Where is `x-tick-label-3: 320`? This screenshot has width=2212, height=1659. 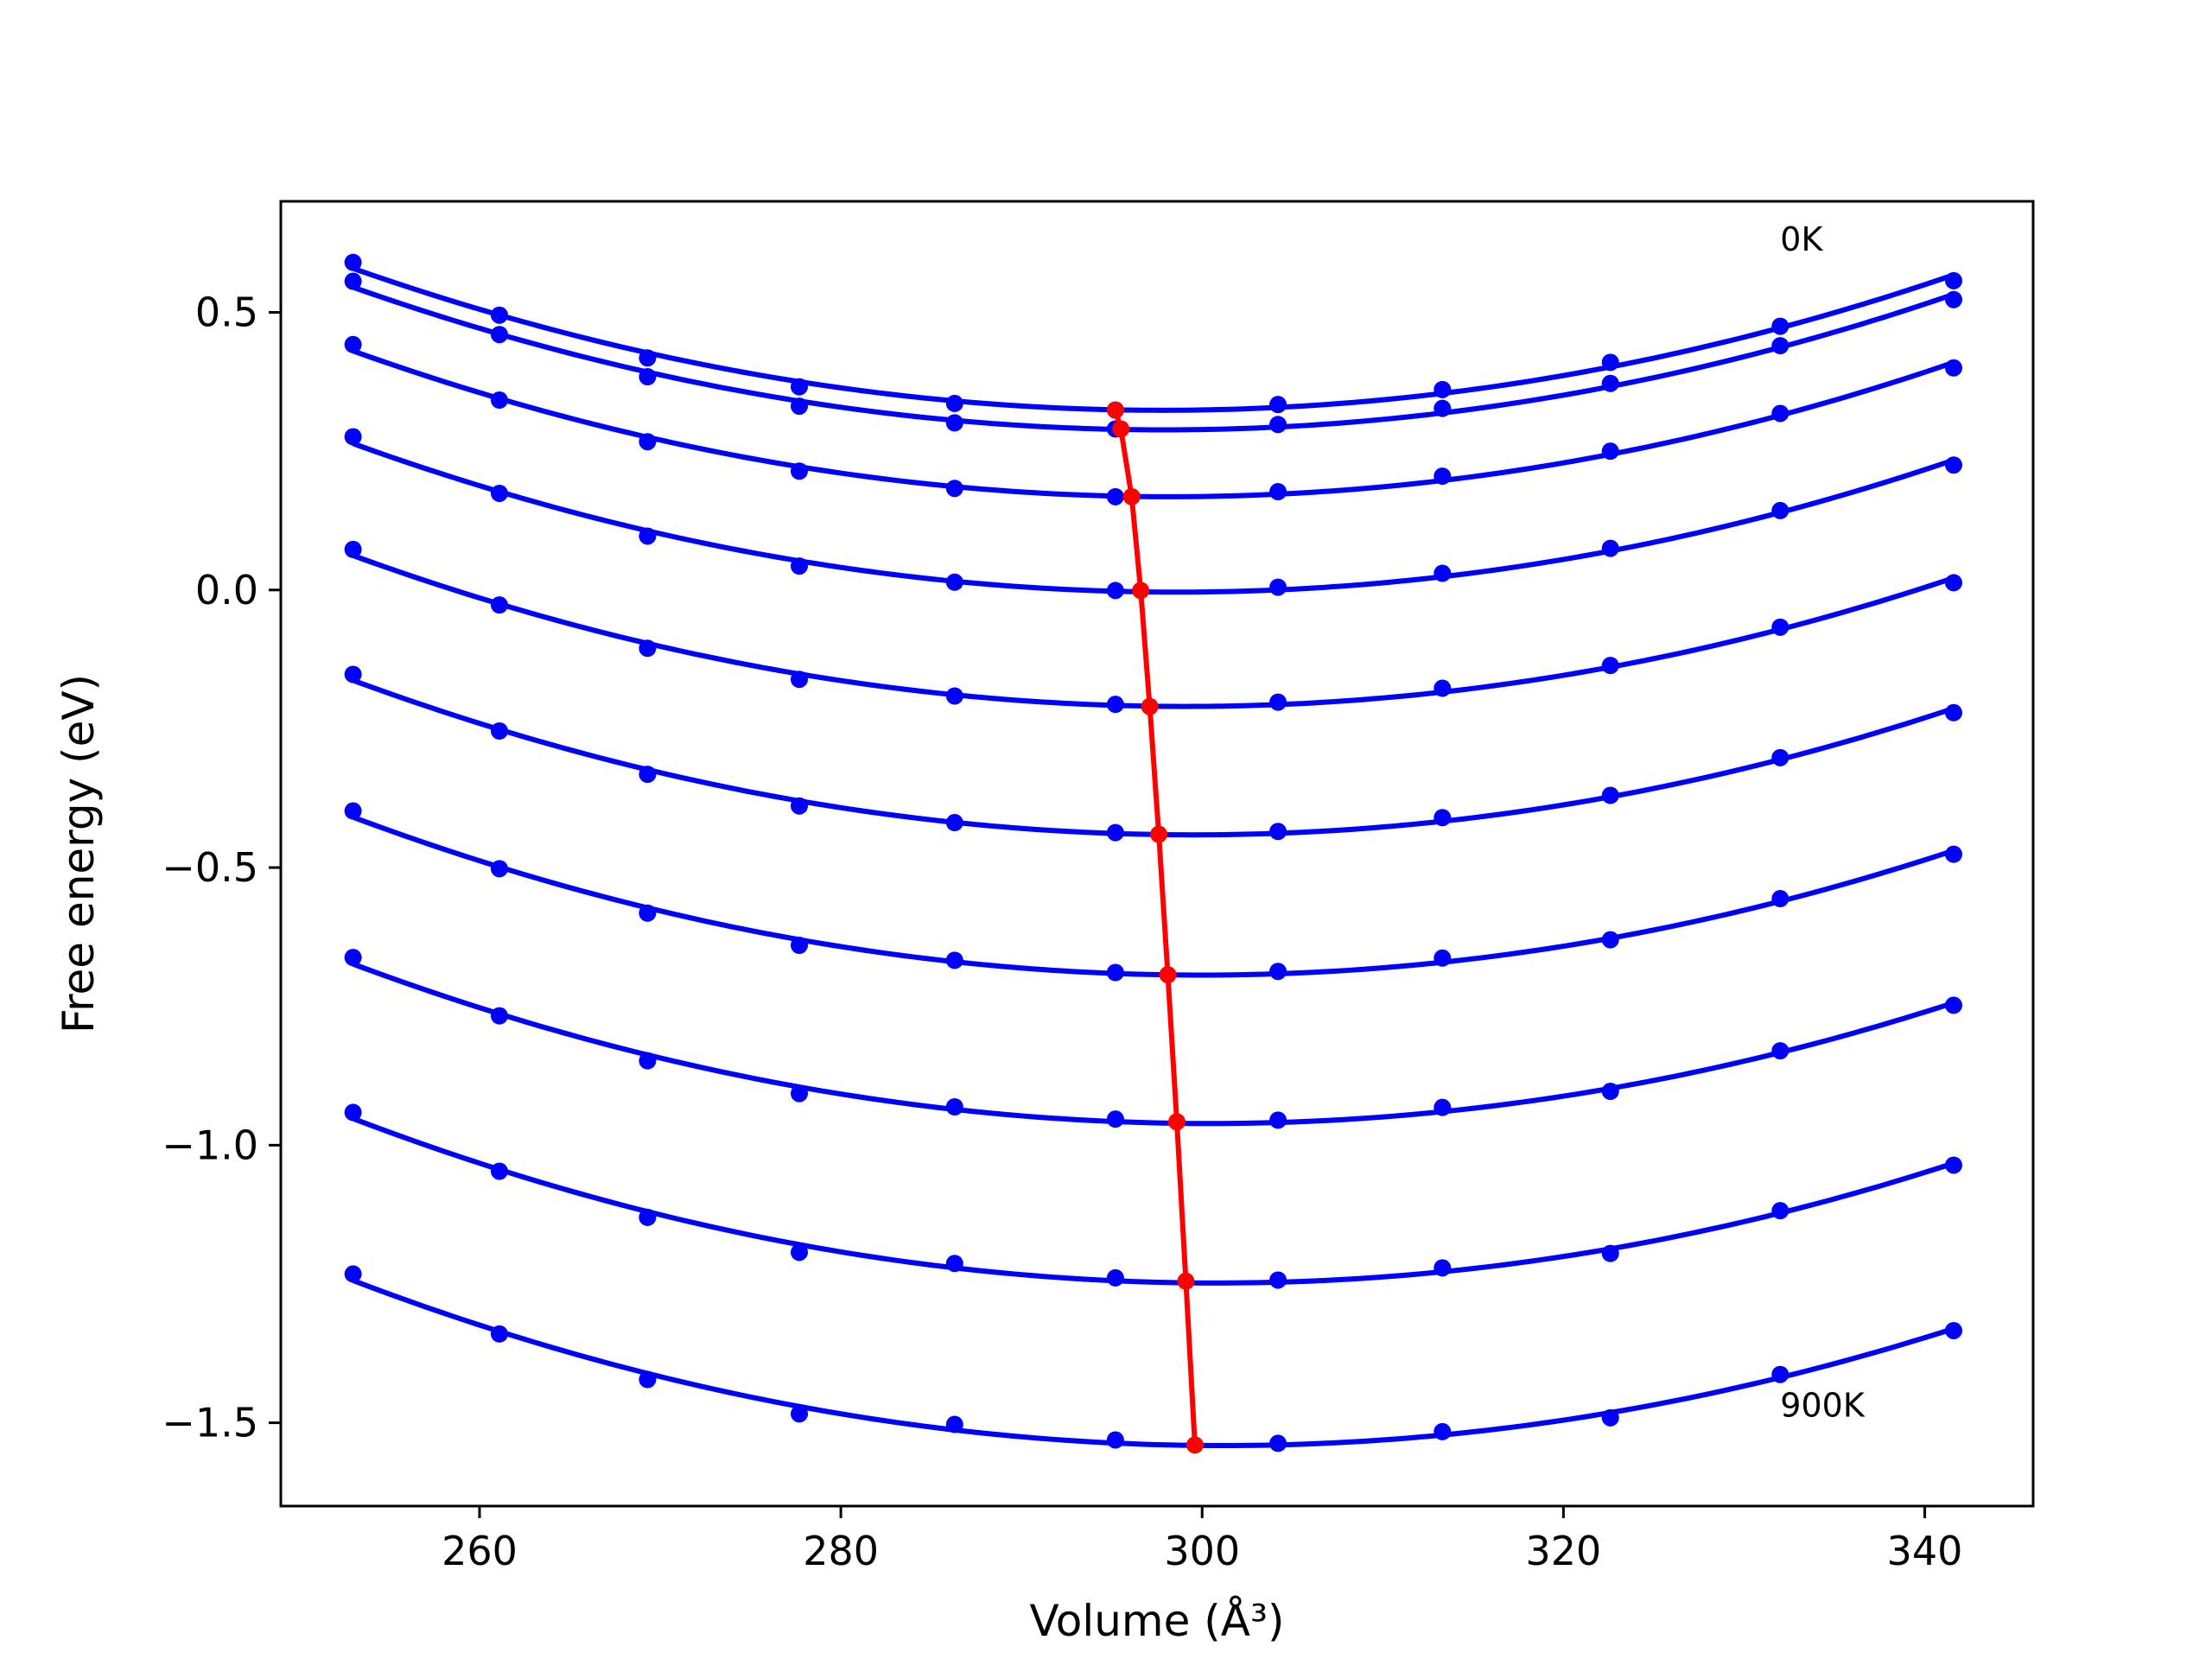 x-tick-label-3: 320 is located at coordinates (1564, 1551).